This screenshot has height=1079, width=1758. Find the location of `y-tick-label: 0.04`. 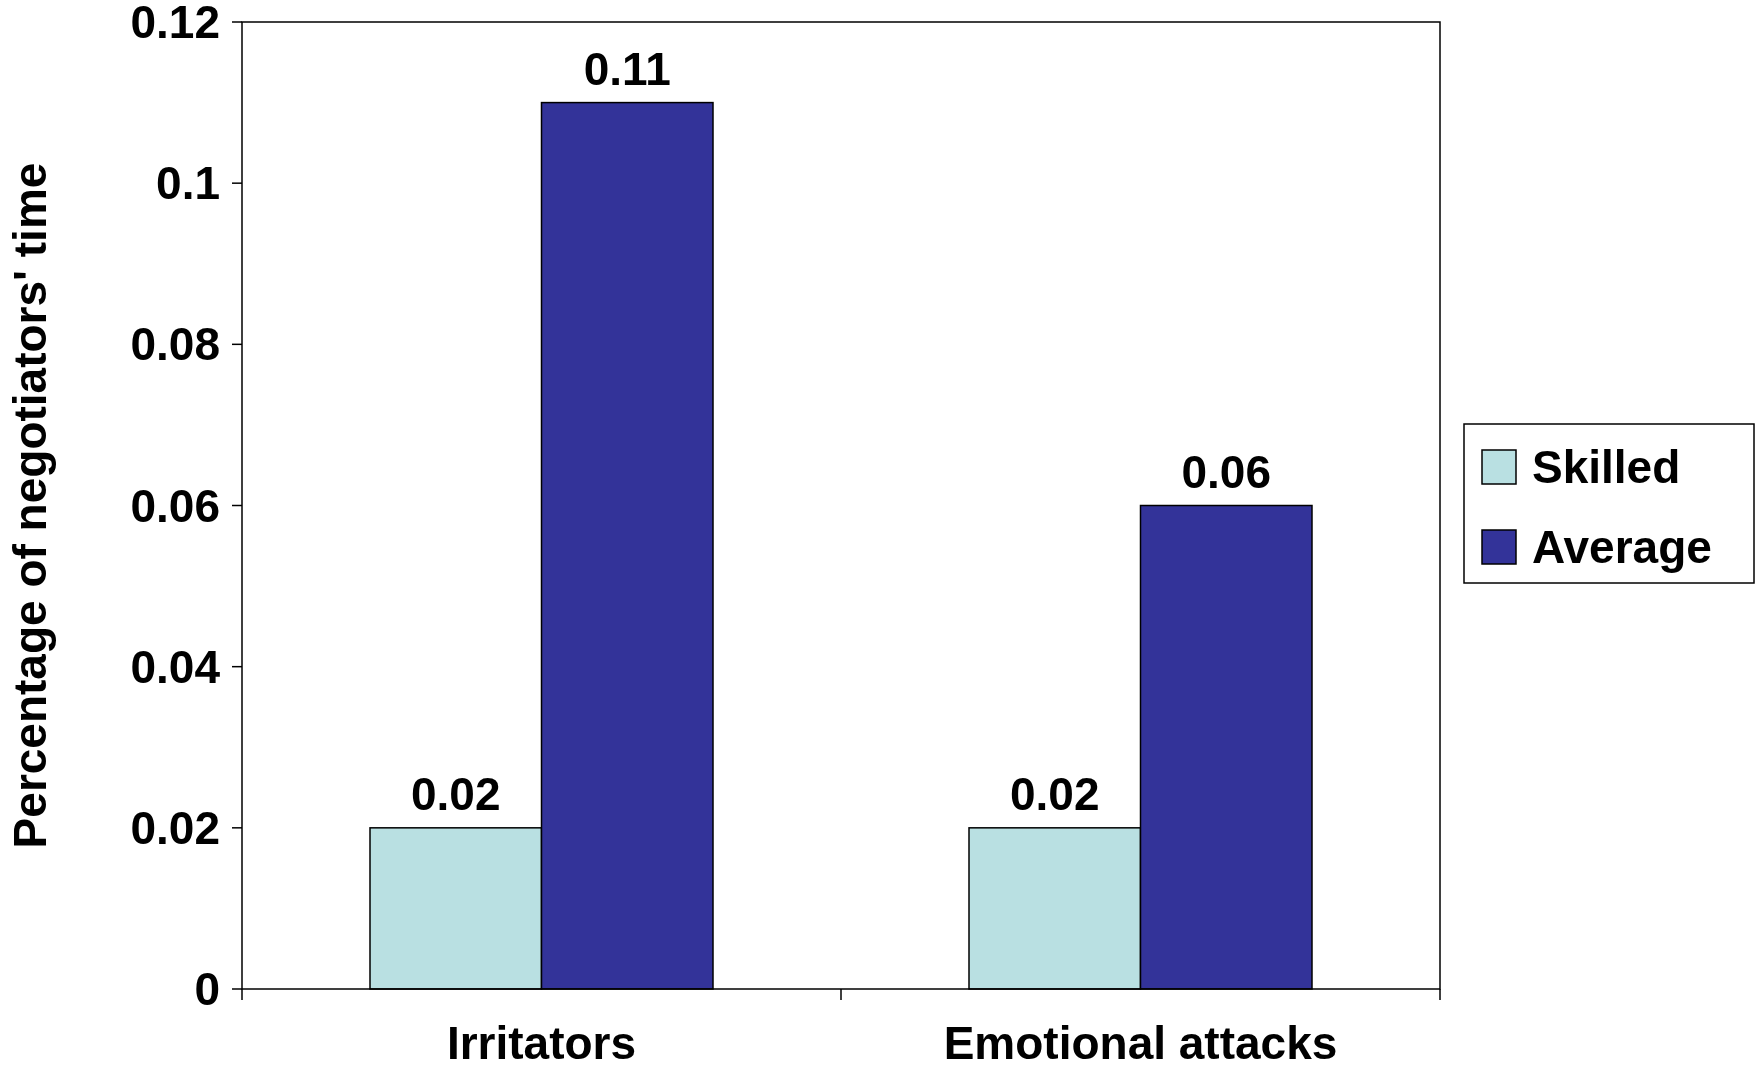

y-tick-label: 0.04 is located at coordinates (175, 666).